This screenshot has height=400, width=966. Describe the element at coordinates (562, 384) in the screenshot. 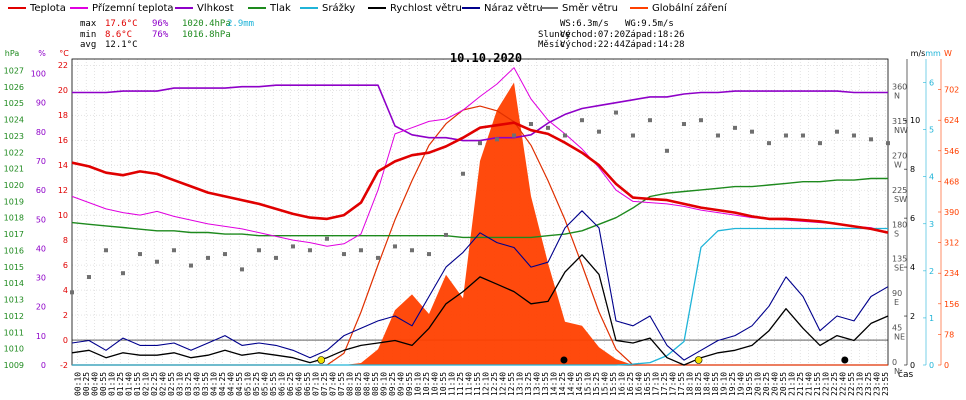

I see `x-tick-label: 14:25` at that location.